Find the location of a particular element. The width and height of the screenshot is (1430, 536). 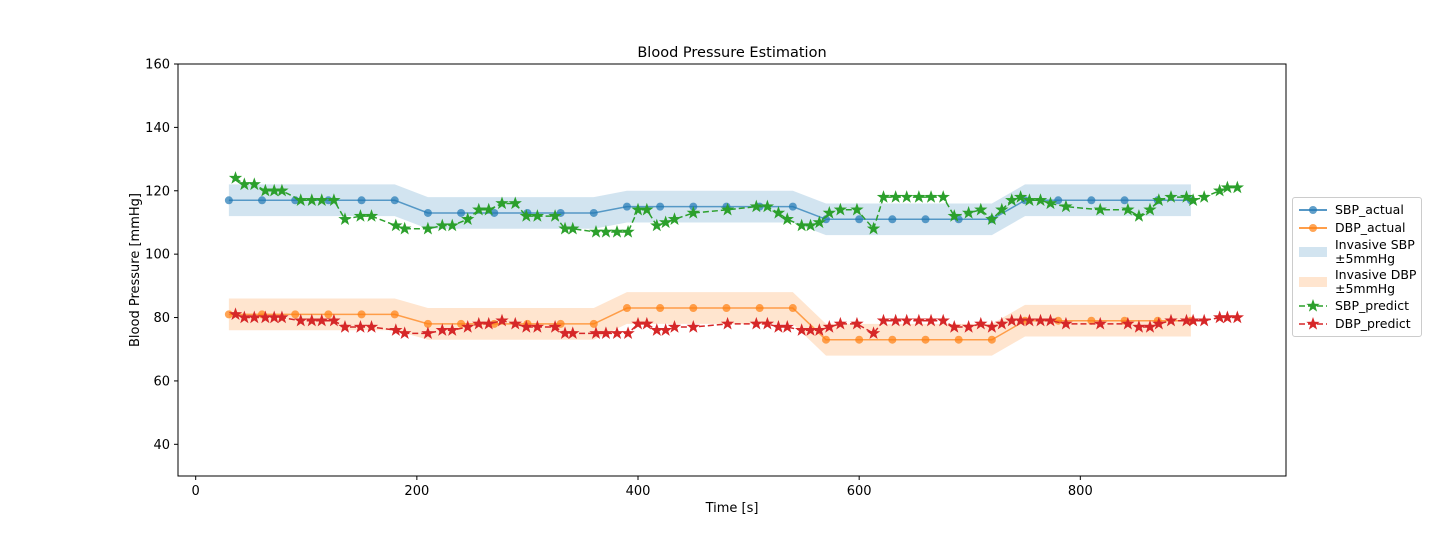

y-tick-label: 120 is located at coordinates (157, 191).